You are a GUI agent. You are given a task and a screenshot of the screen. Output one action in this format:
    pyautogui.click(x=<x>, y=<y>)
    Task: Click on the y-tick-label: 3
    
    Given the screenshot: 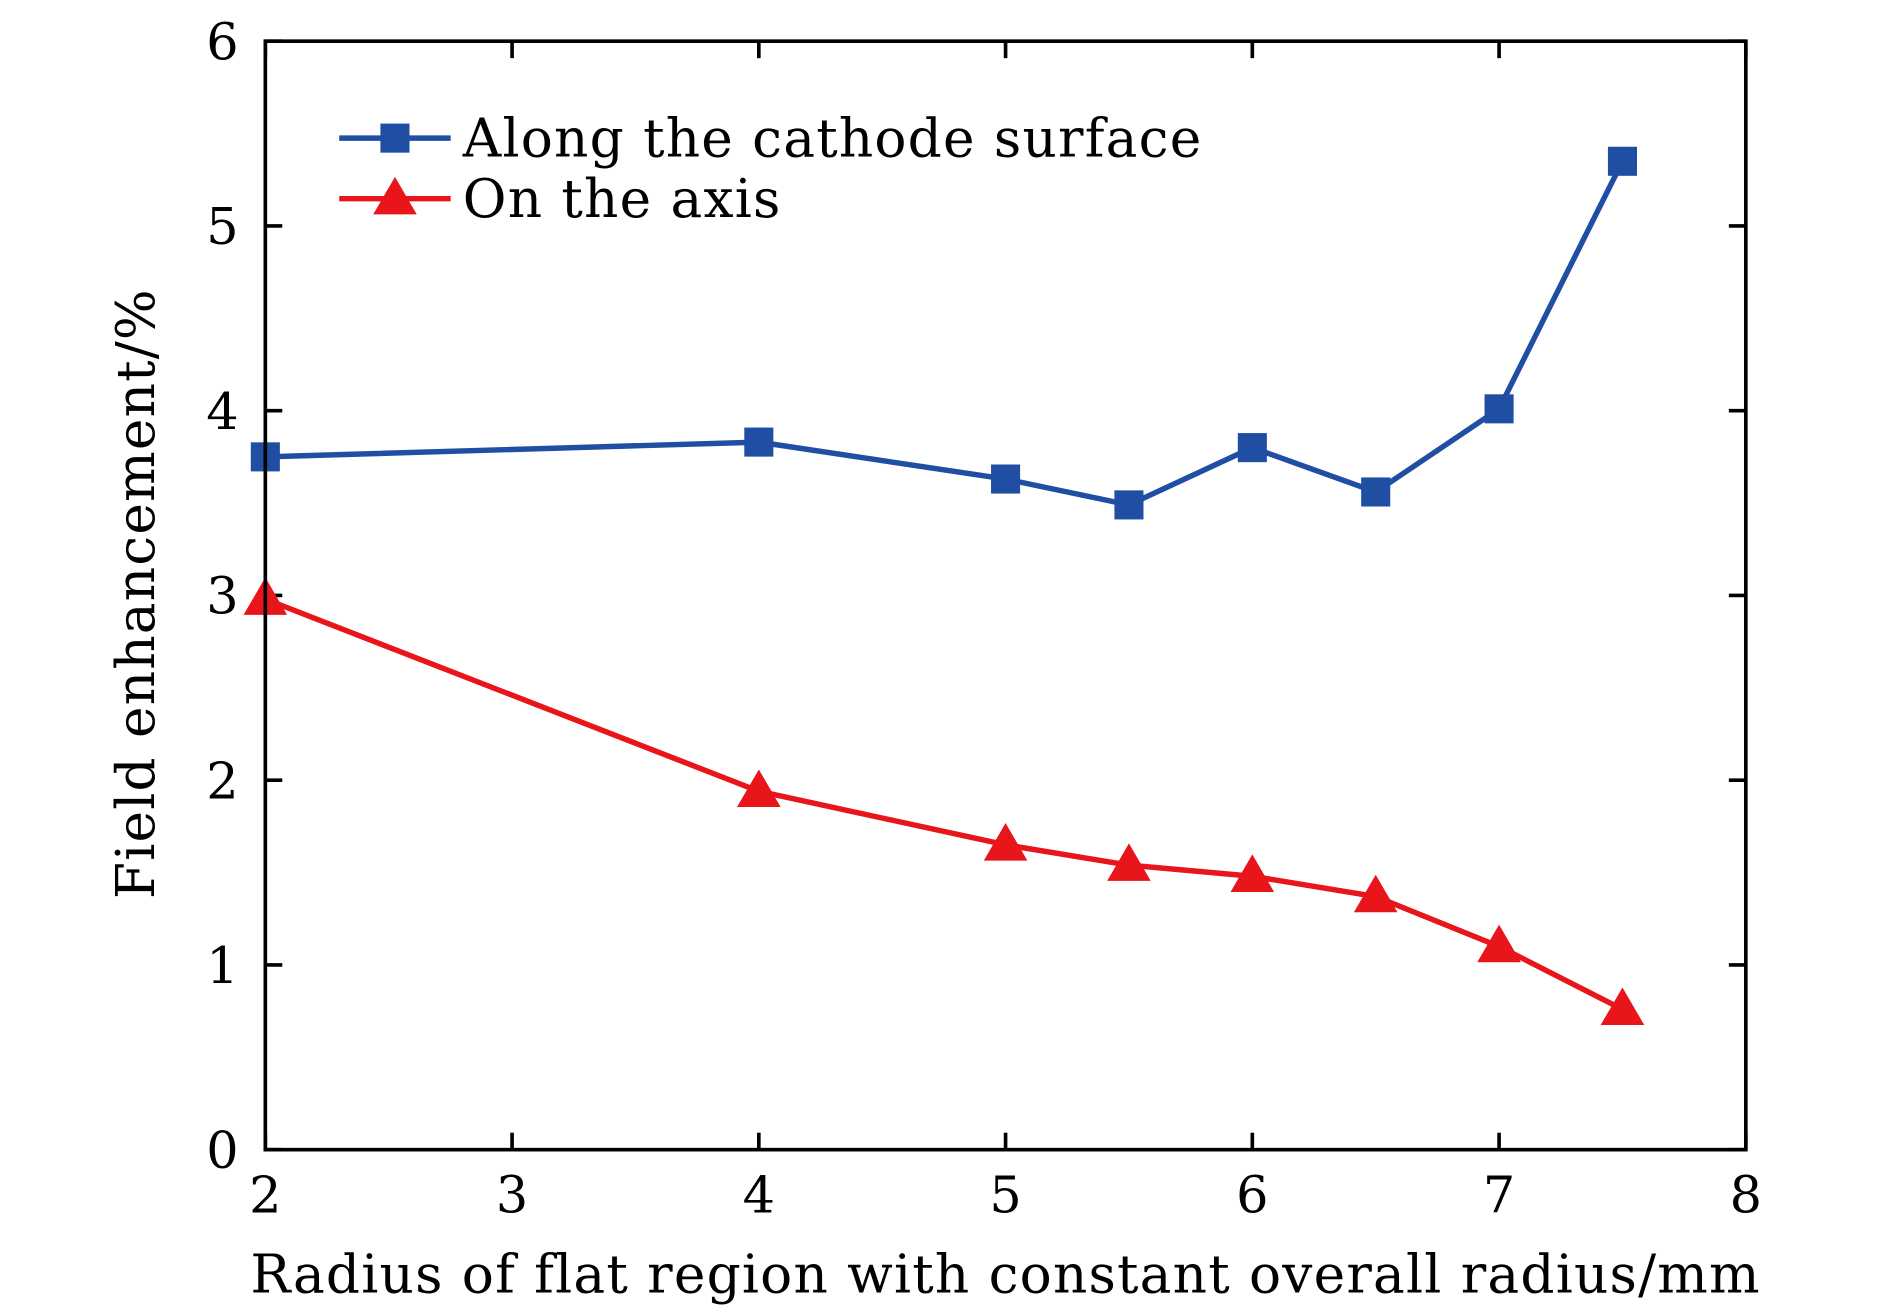 What is the action you would take?
    pyautogui.click(x=222, y=596)
    